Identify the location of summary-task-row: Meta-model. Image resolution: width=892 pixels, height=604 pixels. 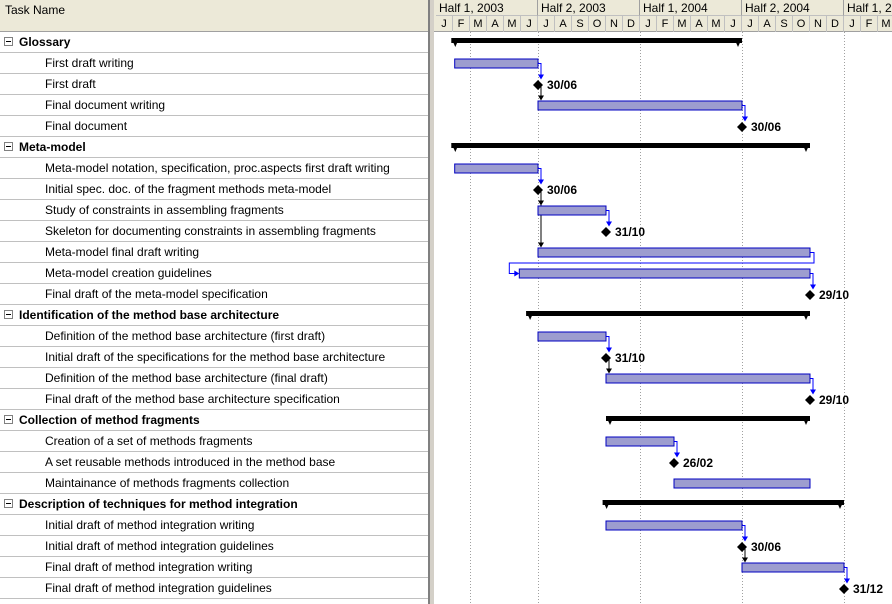
(214, 147).